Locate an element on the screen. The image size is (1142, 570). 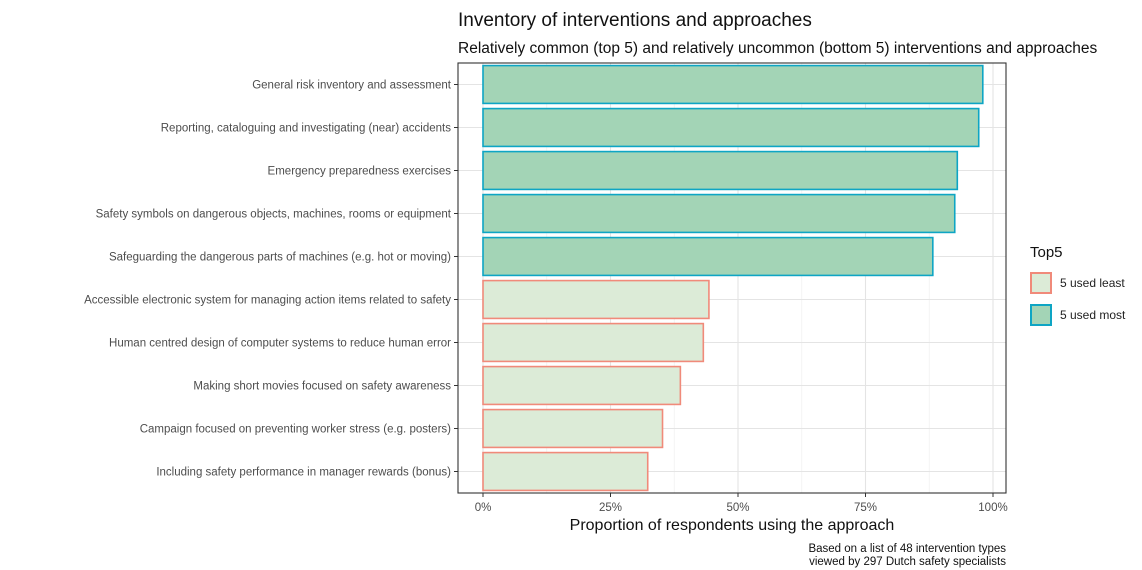
x-tick-label: 75% is located at coordinates (865, 508).